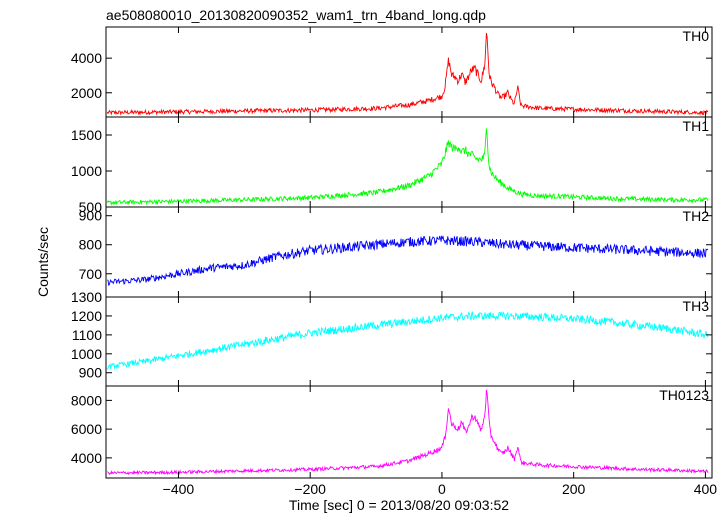 This screenshot has height=516, width=723. I want to click on x-tick-label: −400, so click(179, 489).